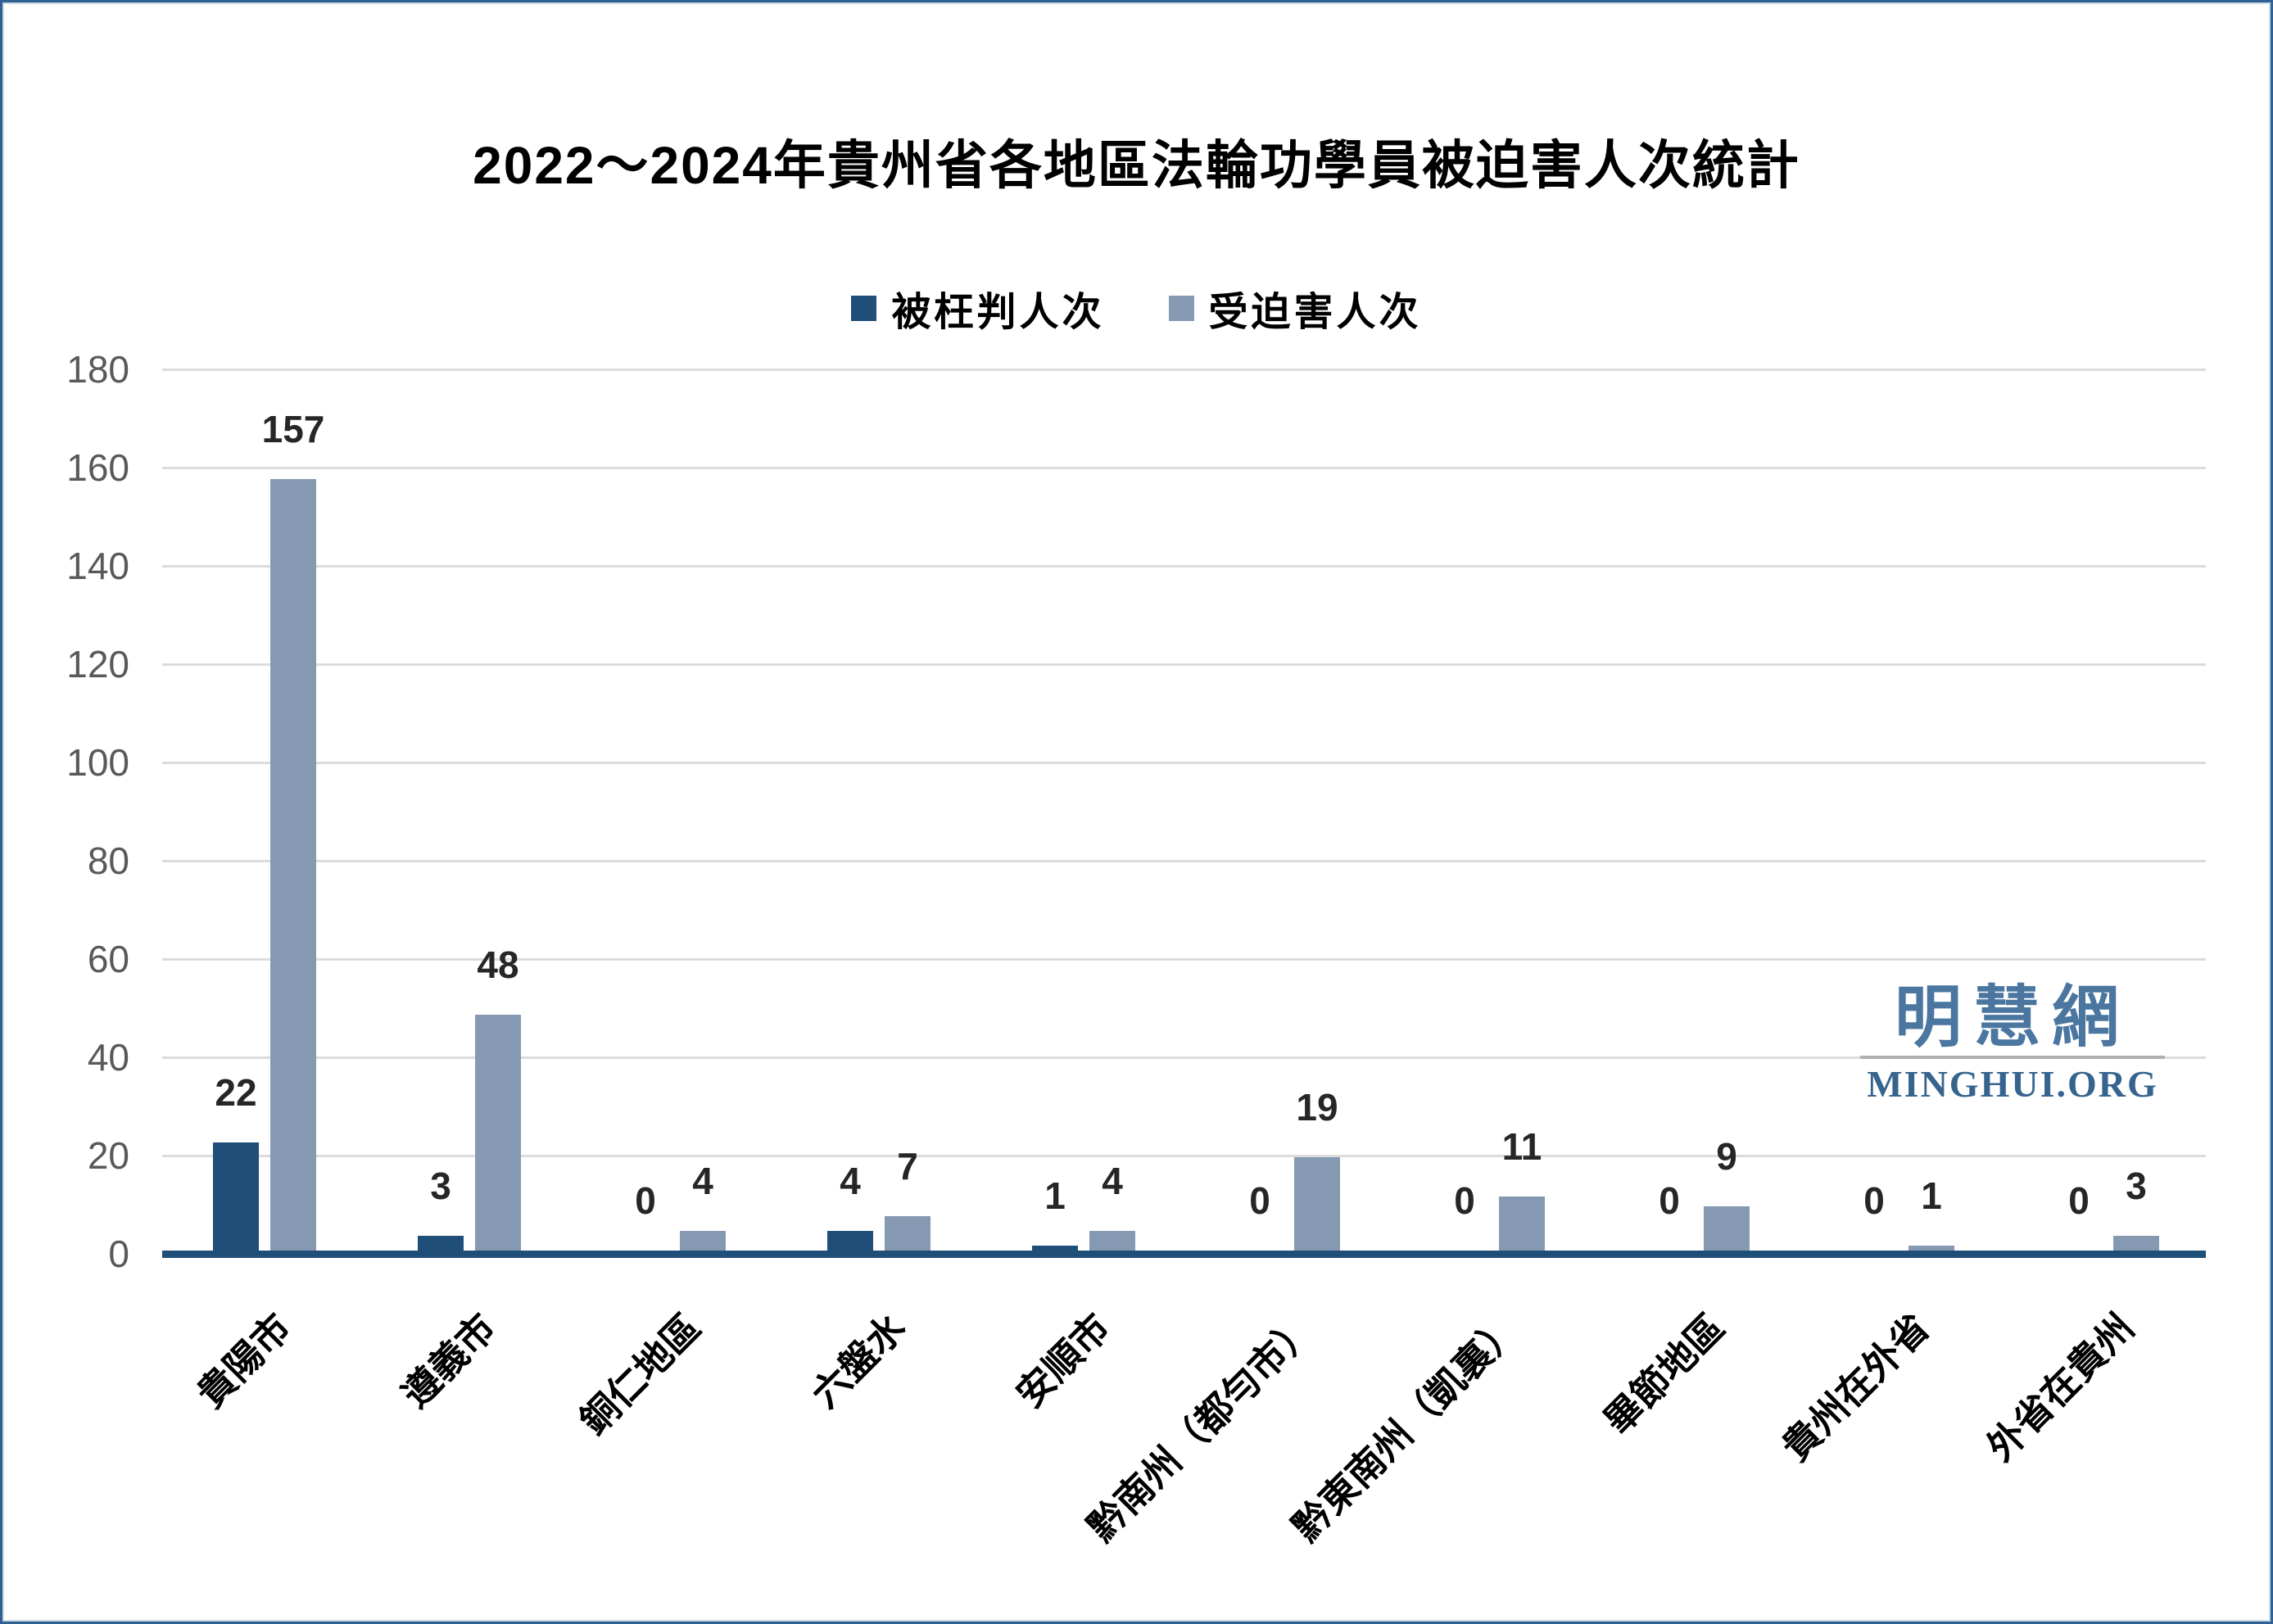  Describe the element at coordinates (1112, 1181) in the screenshot. I see `value-label-series2-4: 4` at that location.